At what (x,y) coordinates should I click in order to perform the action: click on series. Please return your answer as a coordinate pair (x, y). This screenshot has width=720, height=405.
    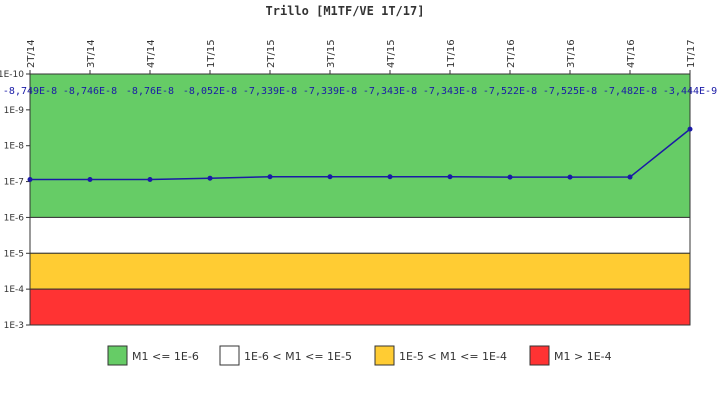
    Looking at the image, I should click on (360, 154).